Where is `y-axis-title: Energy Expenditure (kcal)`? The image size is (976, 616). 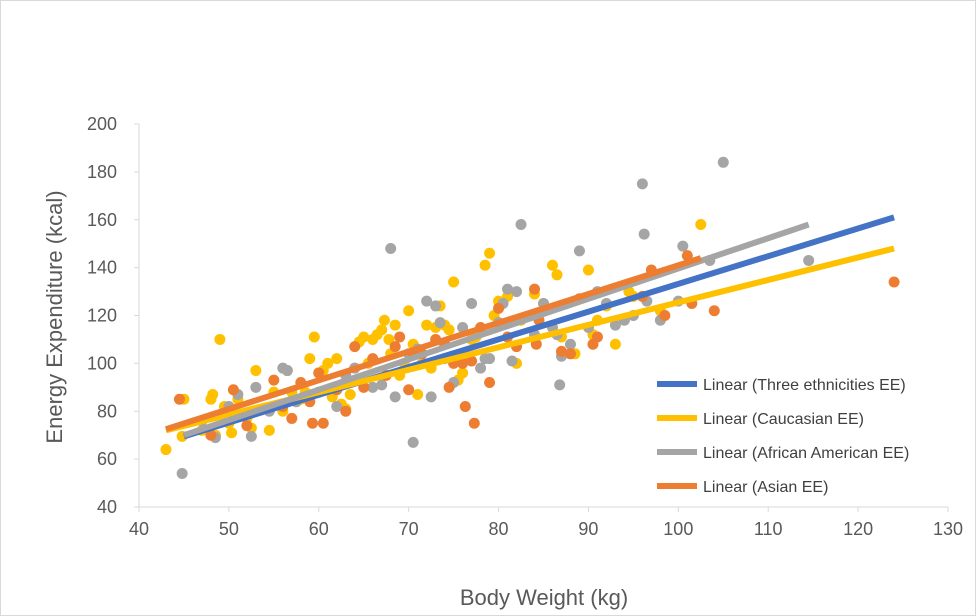
y-axis-title: Energy Expenditure (kcal) is located at coordinates (54, 316).